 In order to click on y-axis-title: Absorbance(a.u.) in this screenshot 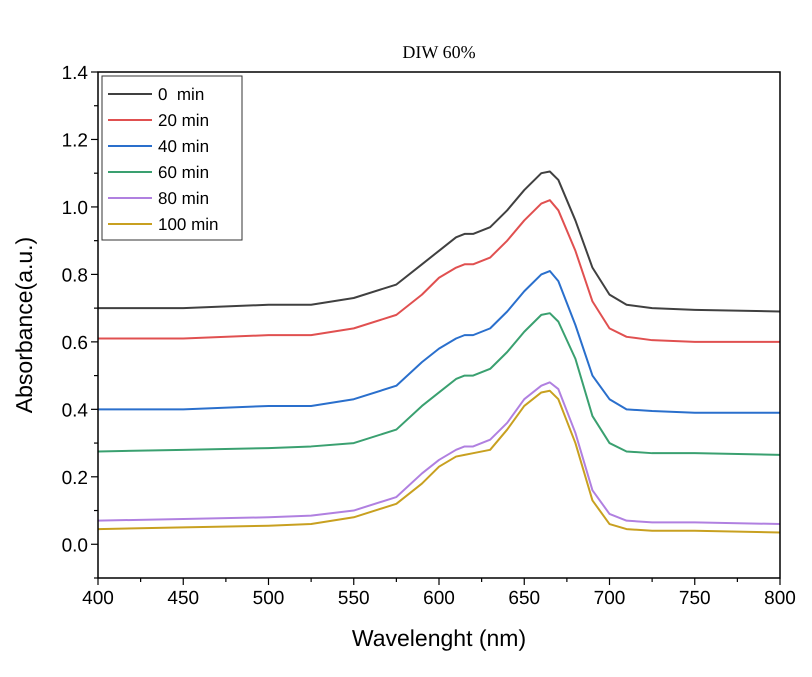, I will do `click(24, 325)`.